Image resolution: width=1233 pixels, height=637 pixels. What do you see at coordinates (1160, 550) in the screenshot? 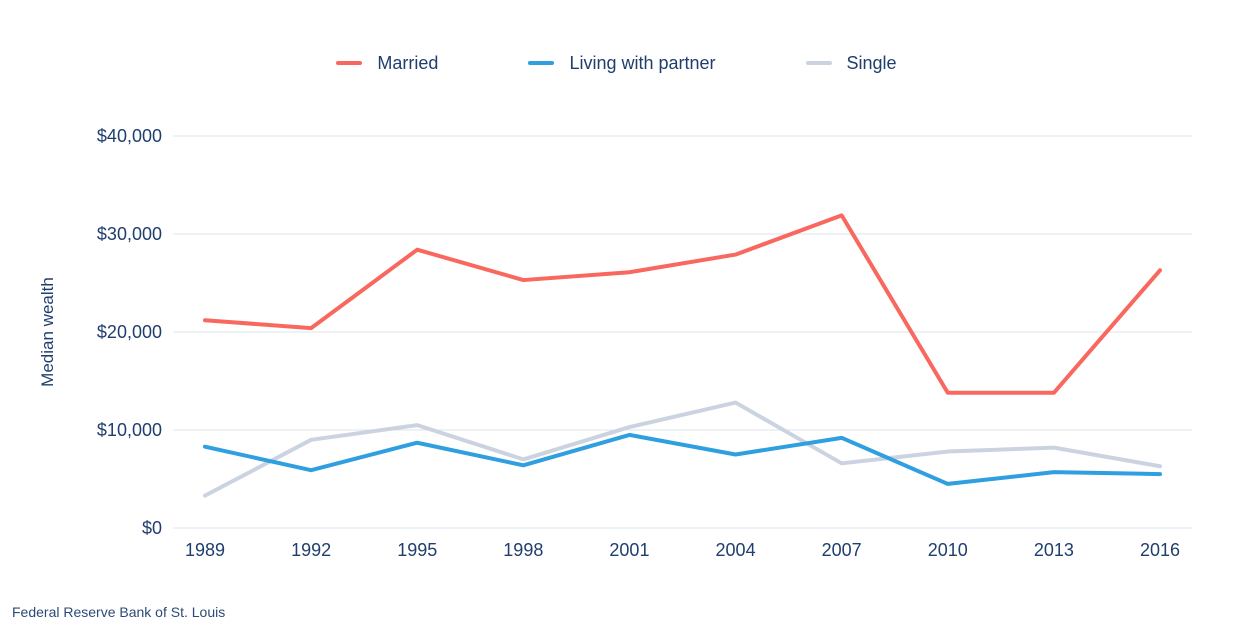
I see `x-tick-label: 2016` at bounding box center [1160, 550].